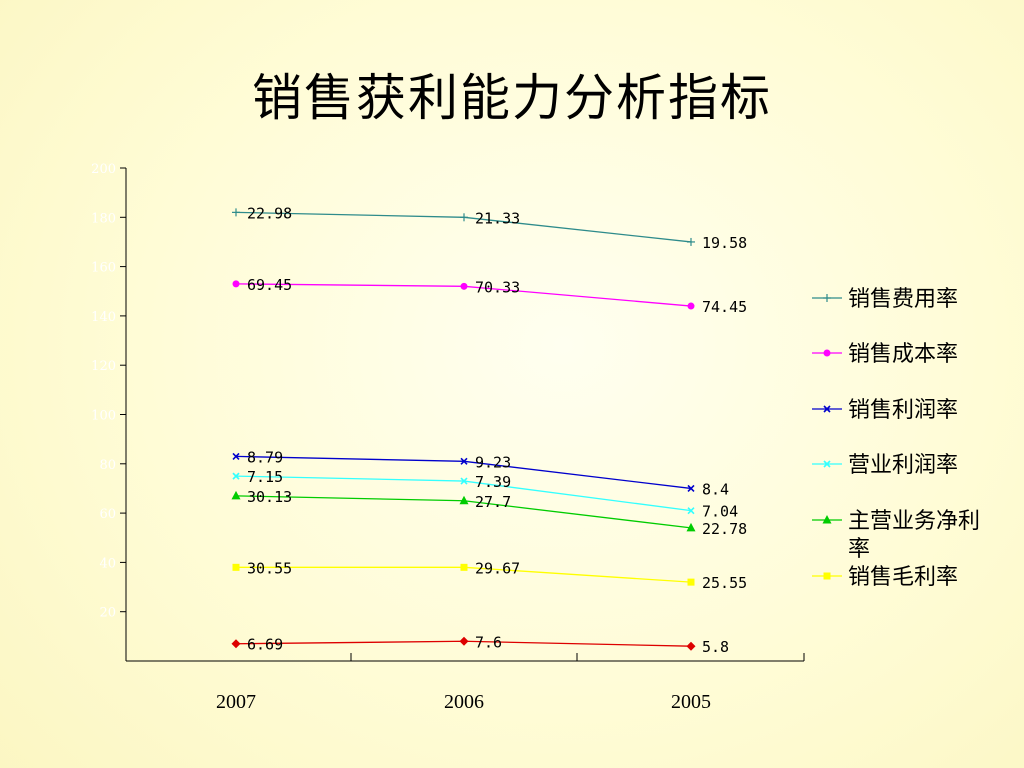  What do you see at coordinates (859, 549) in the screenshot?
I see `legend-label: 率` at bounding box center [859, 549].